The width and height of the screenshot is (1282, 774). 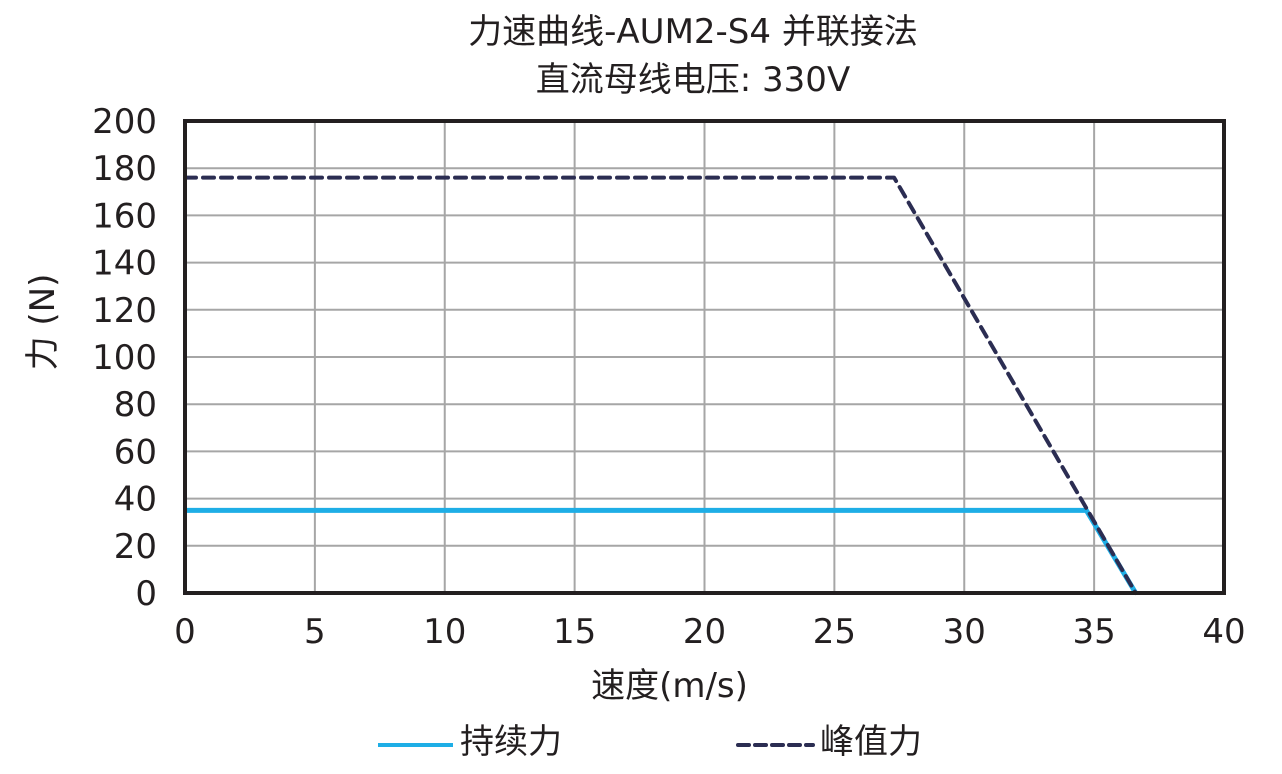 What do you see at coordinates (661, 551) in the screenshot?
I see `continuous-force-line` at bounding box center [661, 551].